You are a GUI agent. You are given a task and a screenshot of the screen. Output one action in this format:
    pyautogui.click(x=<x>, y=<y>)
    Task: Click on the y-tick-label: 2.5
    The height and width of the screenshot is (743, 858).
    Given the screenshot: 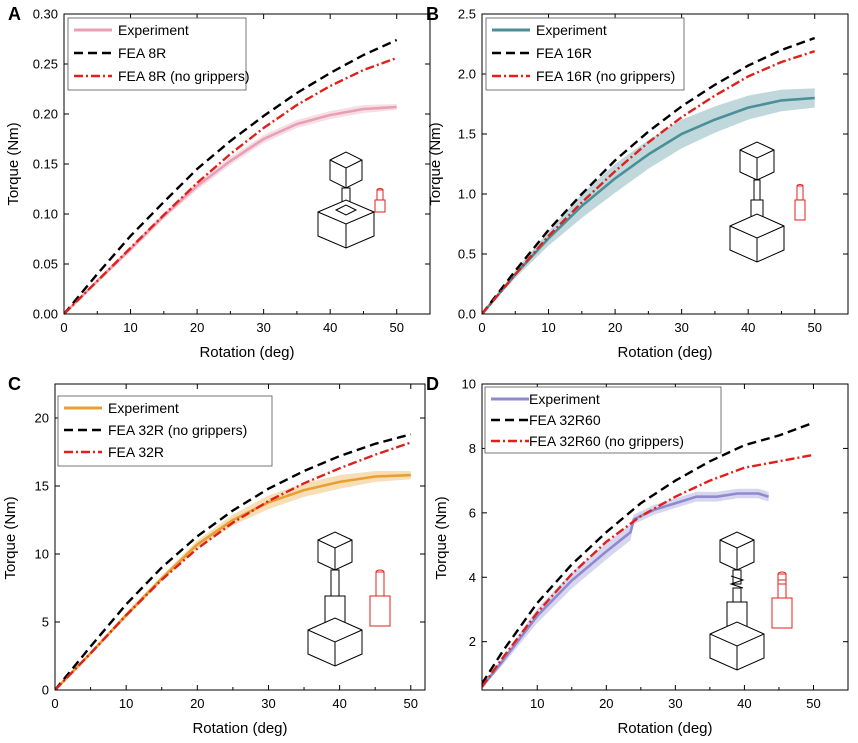 What is the action you would take?
    pyautogui.click(x=467, y=14)
    